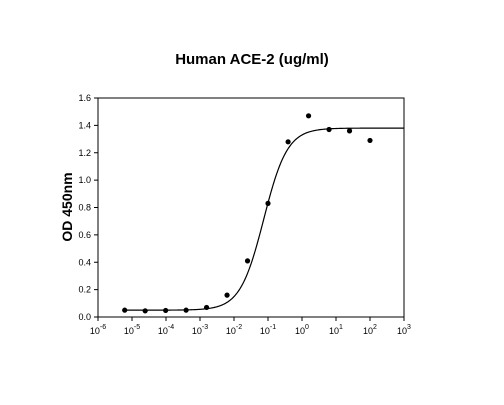  What do you see at coordinates (273, 327) in the screenshot?
I see `x-tick-exponent: -1` at bounding box center [273, 327].